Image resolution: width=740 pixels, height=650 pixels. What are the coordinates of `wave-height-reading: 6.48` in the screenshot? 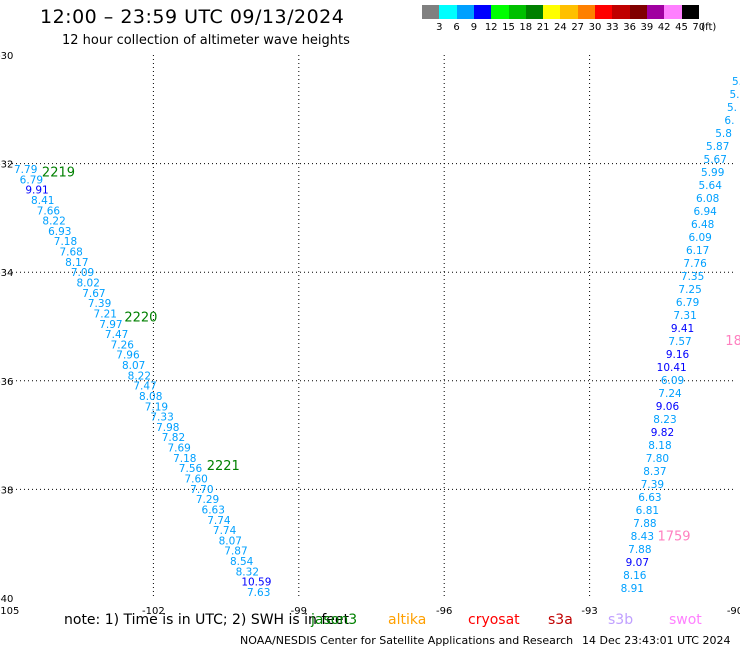 It's located at (702, 225).